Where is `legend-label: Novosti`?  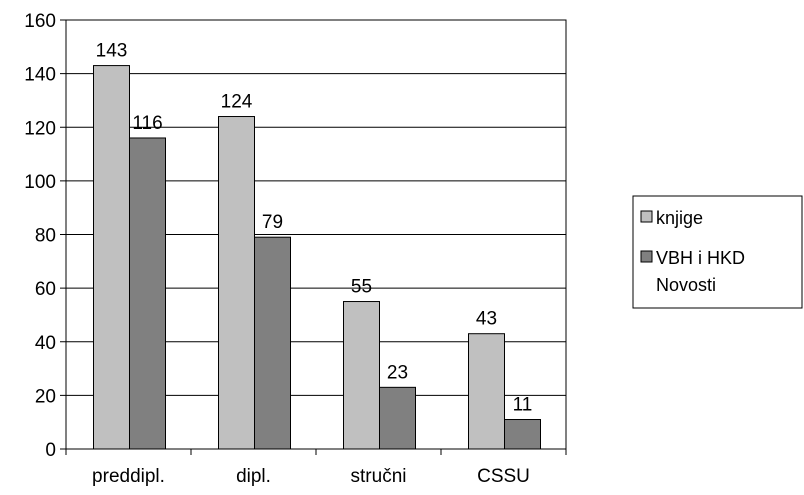 legend-label: Novosti is located at coordinates (686, 285).